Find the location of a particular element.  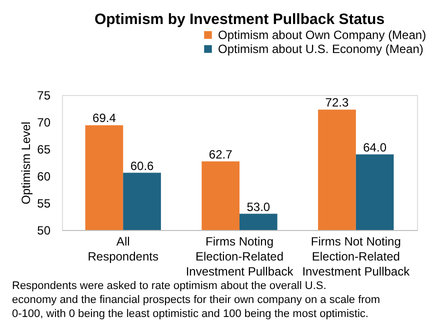

y-tick-label: 50 is located at coordinates (44, 231).